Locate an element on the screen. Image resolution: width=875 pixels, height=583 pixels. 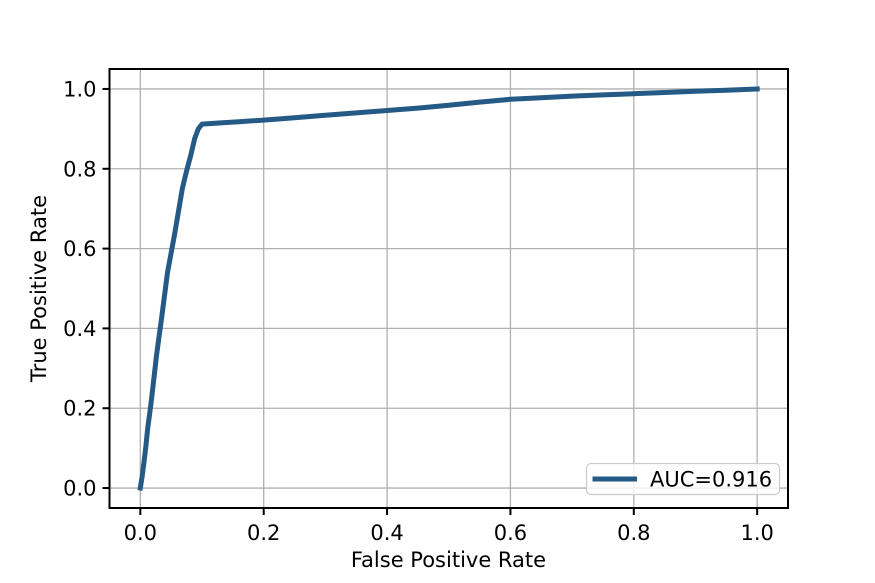
x-tick-label: 0.0 is located at coordinates (140, 533).